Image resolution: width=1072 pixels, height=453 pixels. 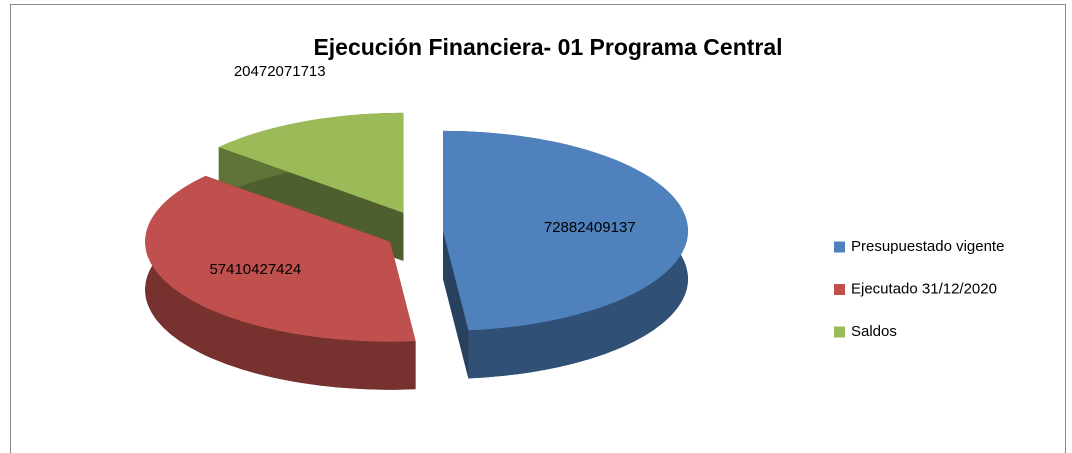 What do you see at coordinates (280, 71) in the screenshot?
I see `data-label: 20472071713` at bounding box center [280, 71].